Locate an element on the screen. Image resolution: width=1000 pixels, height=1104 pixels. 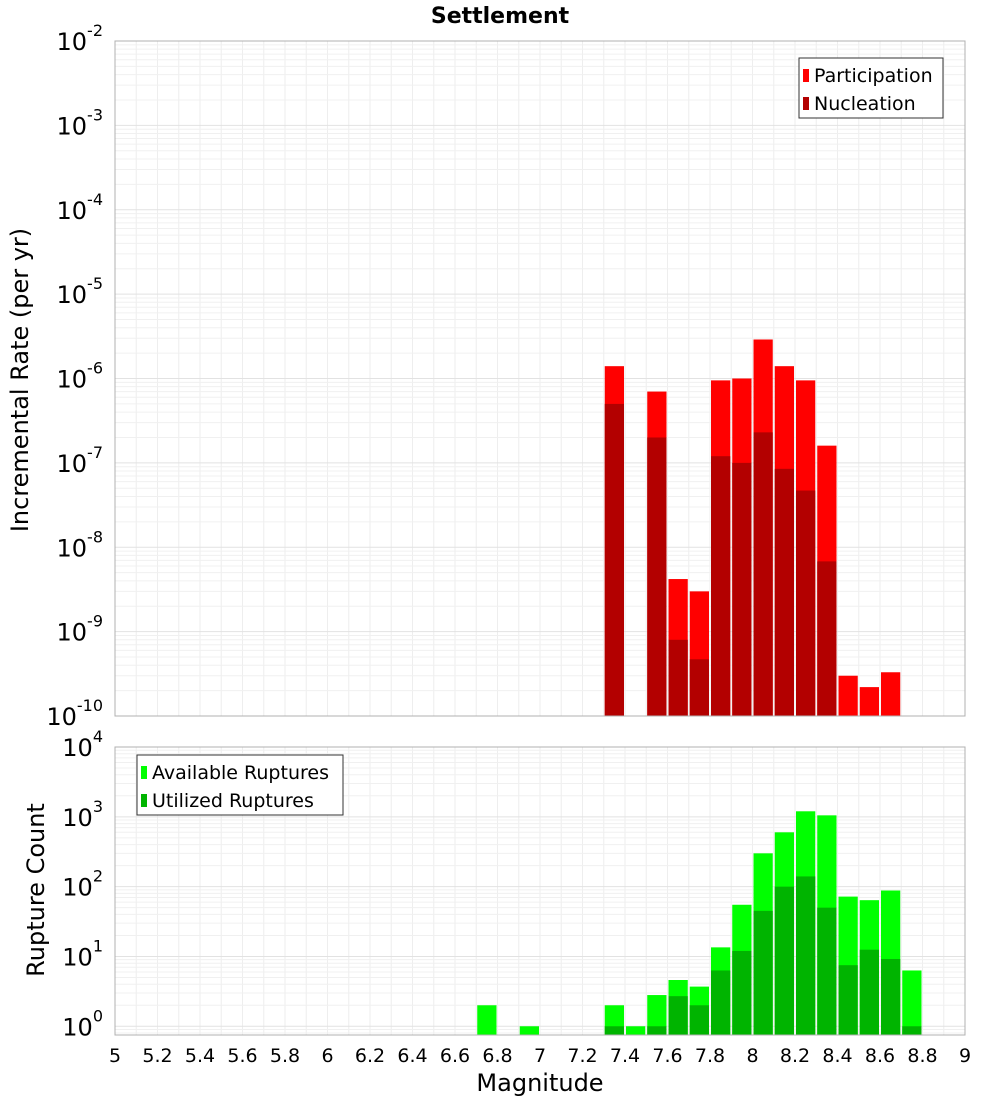
legend: Available Ruptures Utilized Ruptures is located at coordinates (240, 785).